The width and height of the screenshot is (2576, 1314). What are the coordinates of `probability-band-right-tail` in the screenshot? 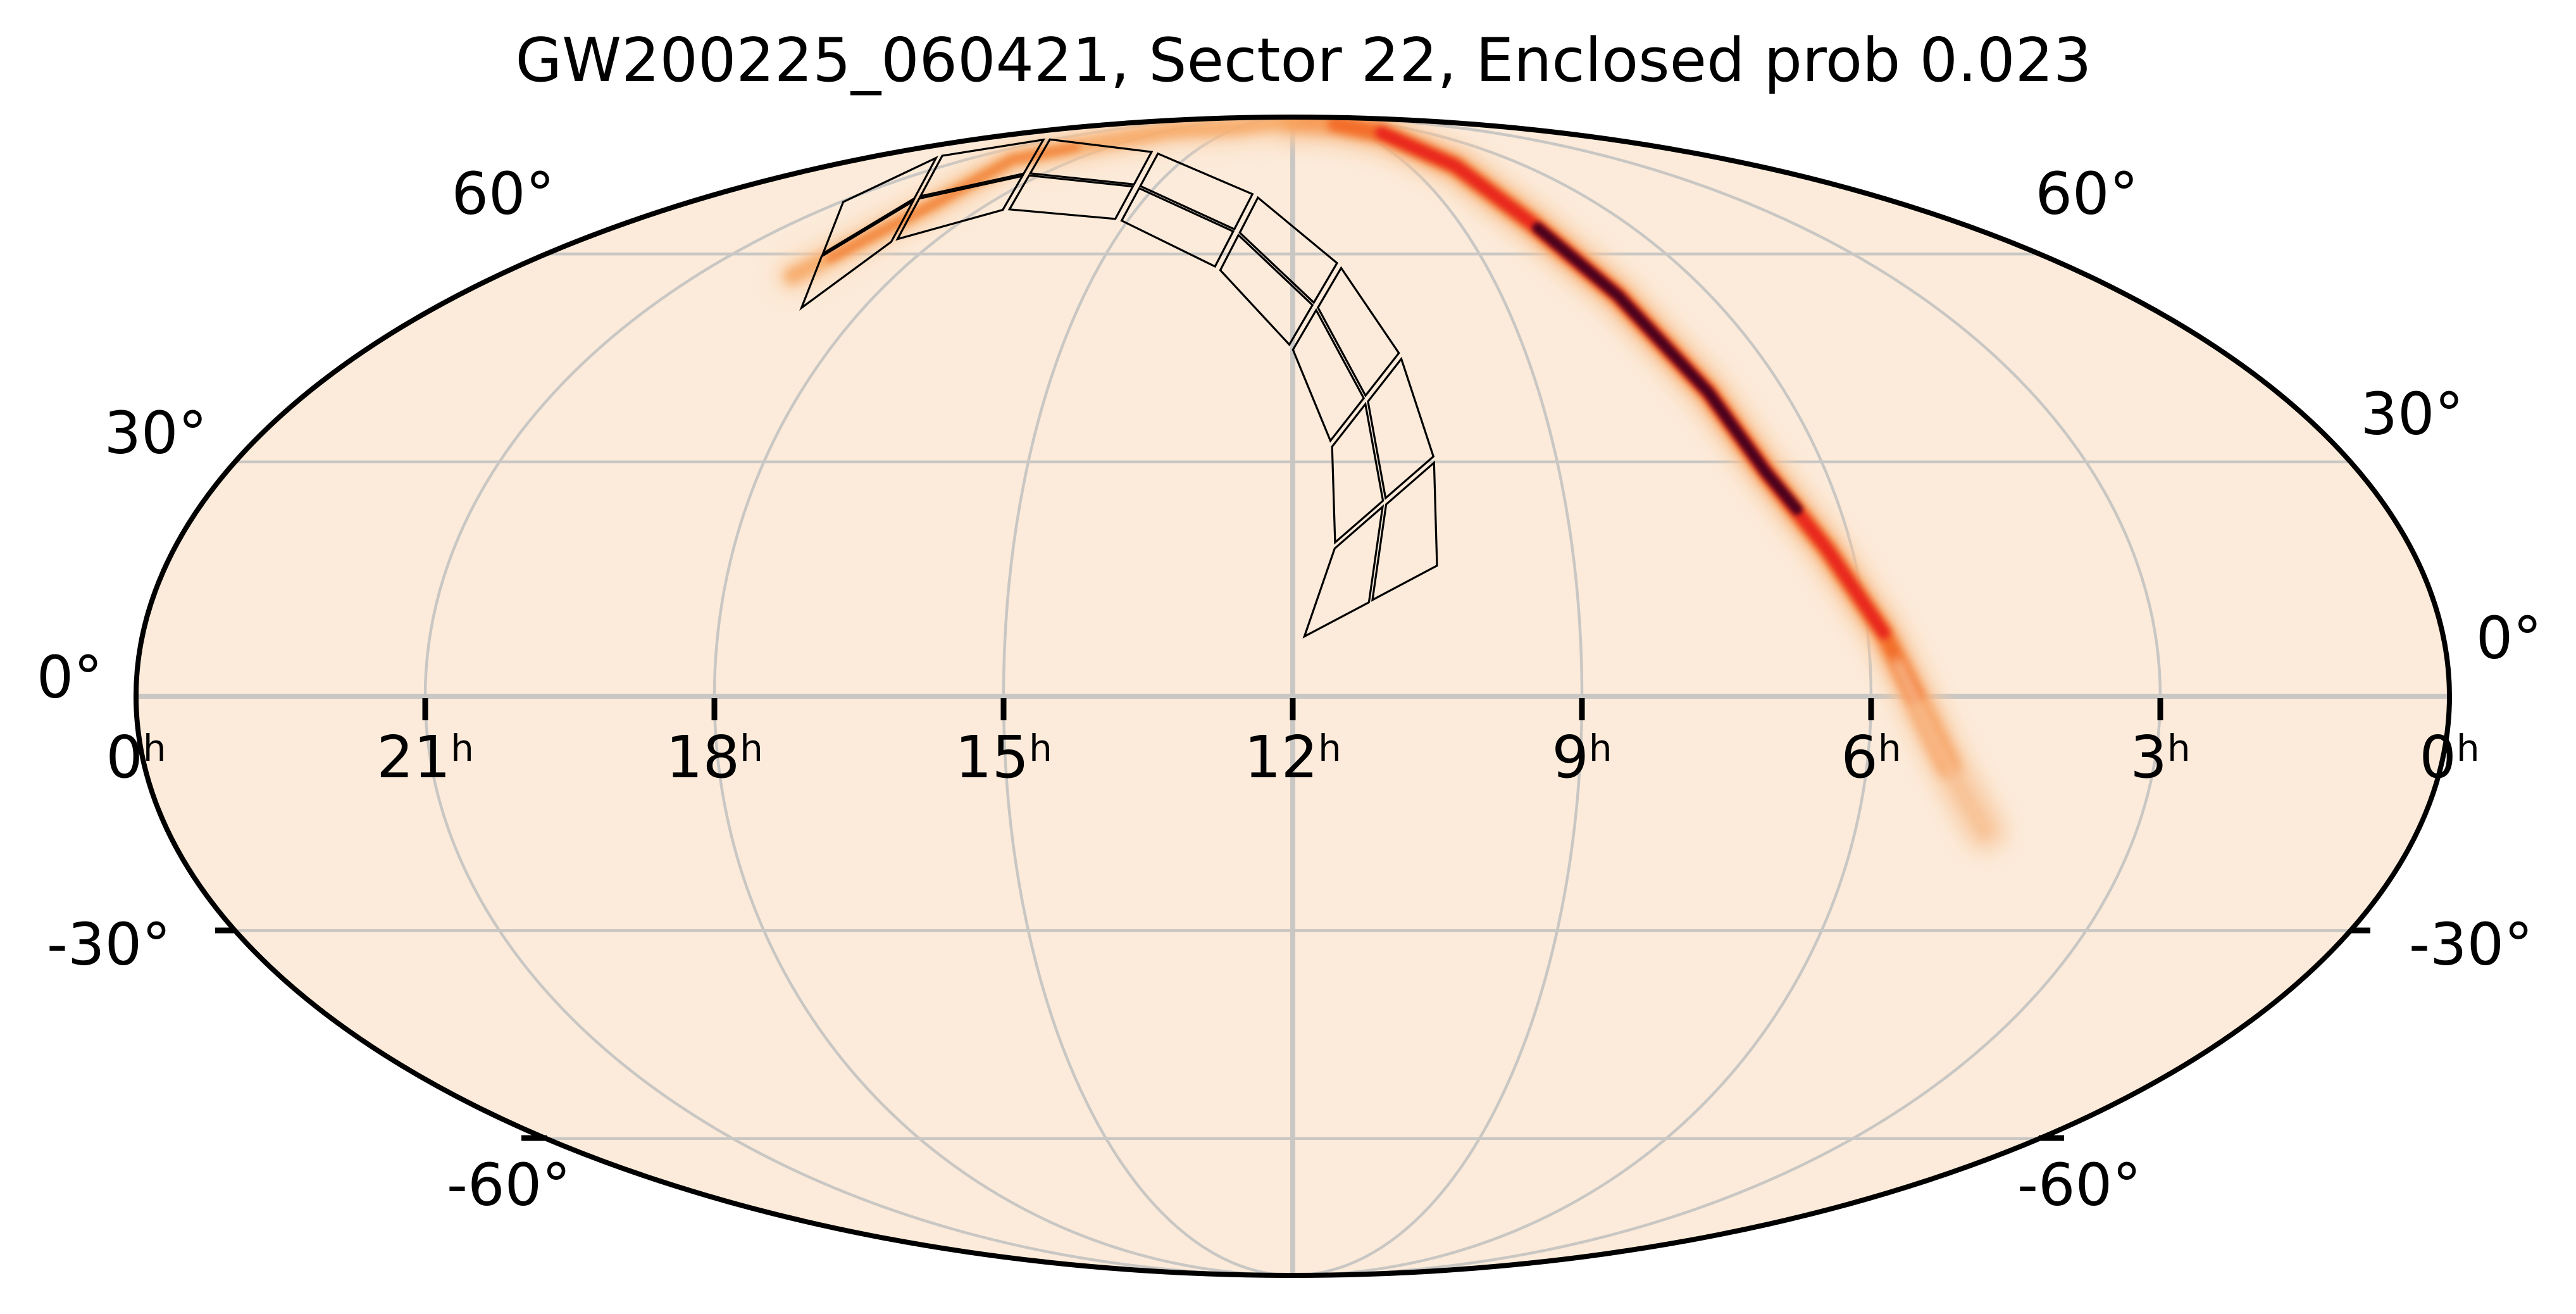 It's located at (1941, 747).